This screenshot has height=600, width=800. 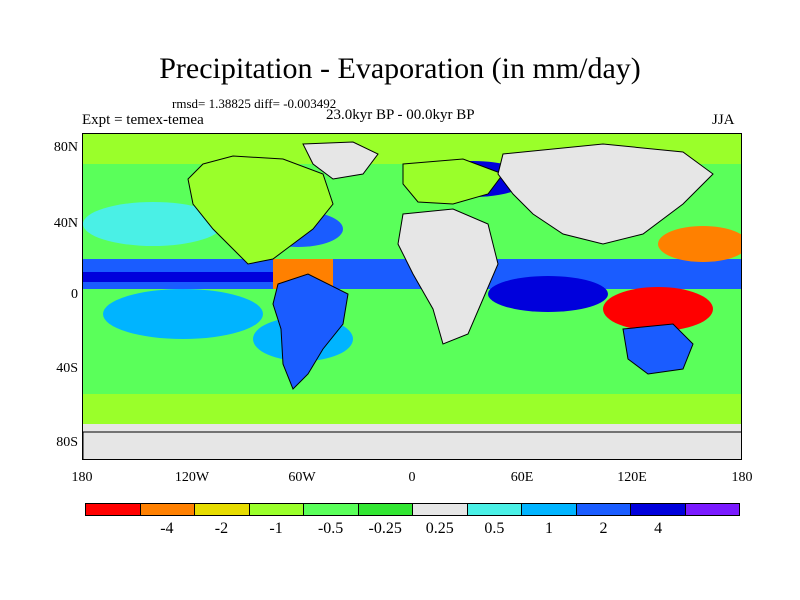 I want to click on colorbar-label: -2, so click(x=221, y=528).